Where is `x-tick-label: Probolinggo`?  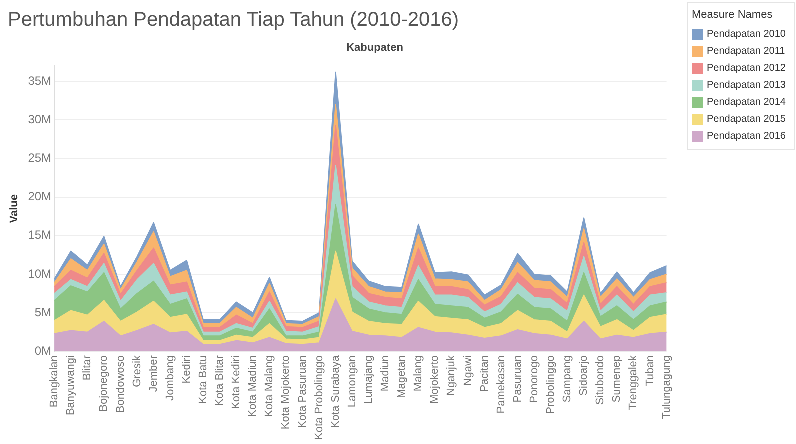
x-tick-label: Probolinggo is located at coordinates (551, 385).